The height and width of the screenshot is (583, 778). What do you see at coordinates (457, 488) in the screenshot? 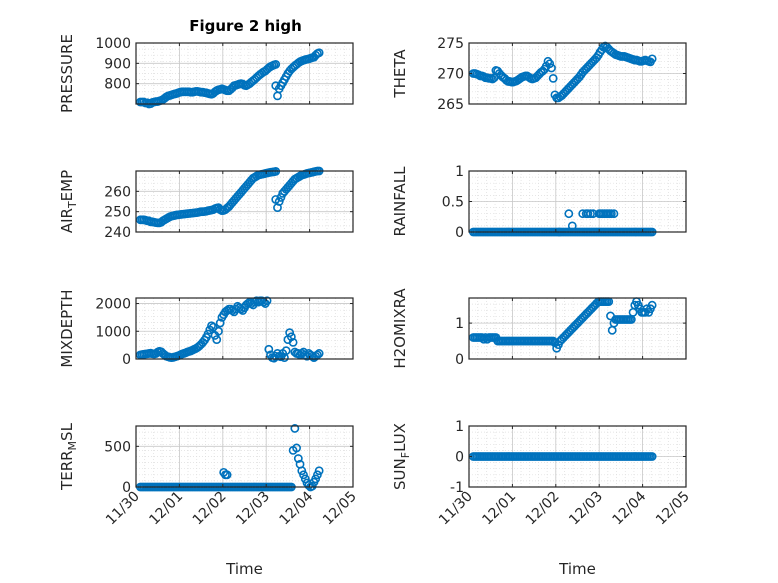
I see `y-tick-label: -1` at bounding box center [457, 488].